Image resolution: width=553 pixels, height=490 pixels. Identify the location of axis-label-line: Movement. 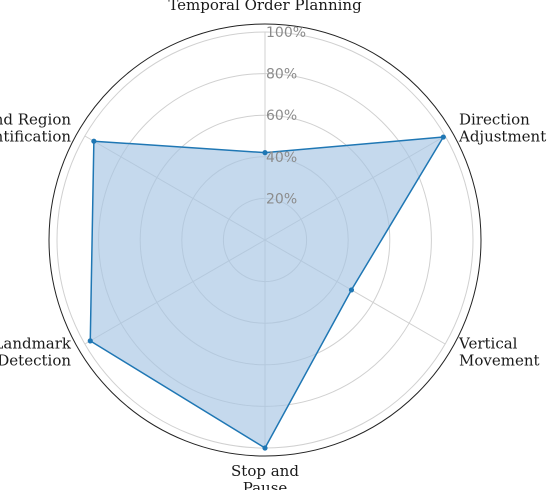
(499, 361).